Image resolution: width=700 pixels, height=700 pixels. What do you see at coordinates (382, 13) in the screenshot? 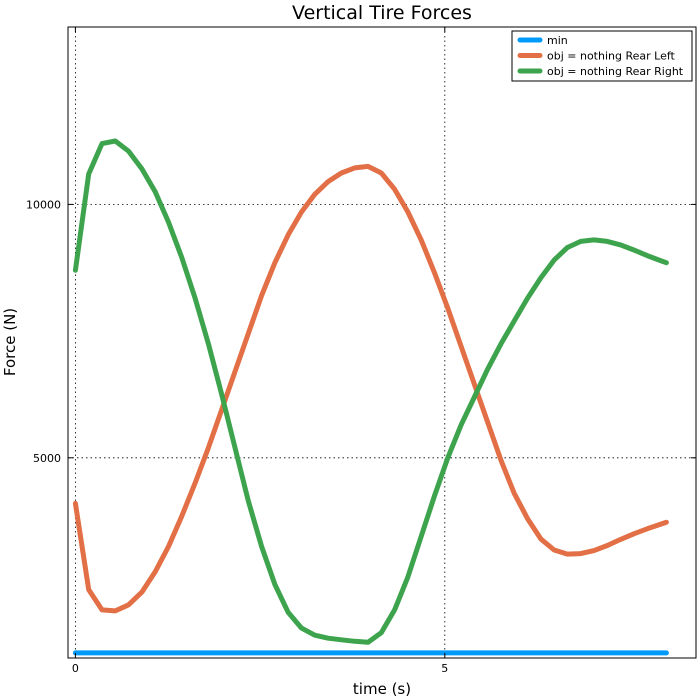
I see `chart-title: Vertical Tire Forces` at bounding box center [382, 13].